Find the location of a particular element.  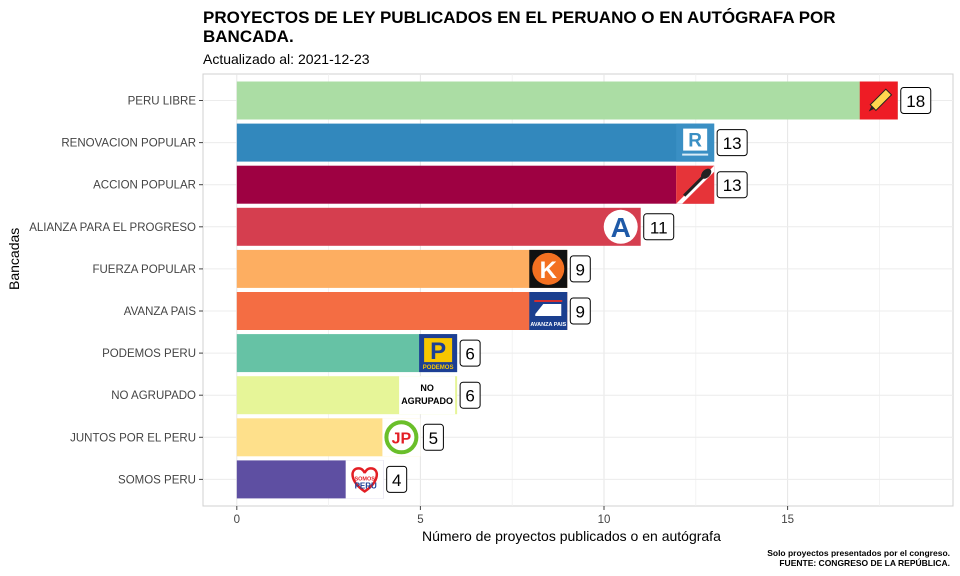

category-label: PERU LIBRE is located at coordinates (162, 102).